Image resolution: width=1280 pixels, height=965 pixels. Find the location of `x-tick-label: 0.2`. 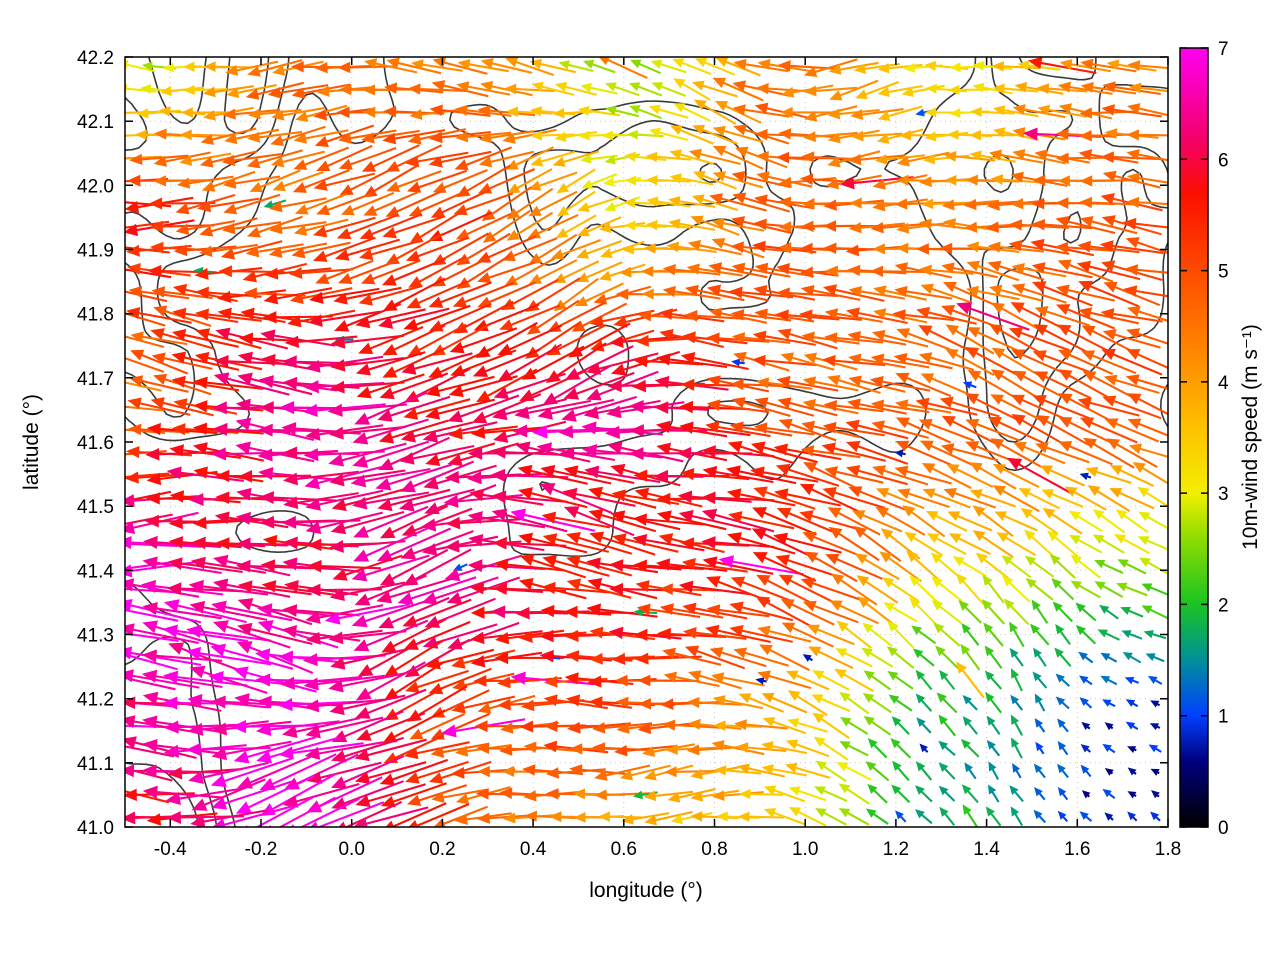

x-tick-label: 0.2 is located at coordinates (442, 849).